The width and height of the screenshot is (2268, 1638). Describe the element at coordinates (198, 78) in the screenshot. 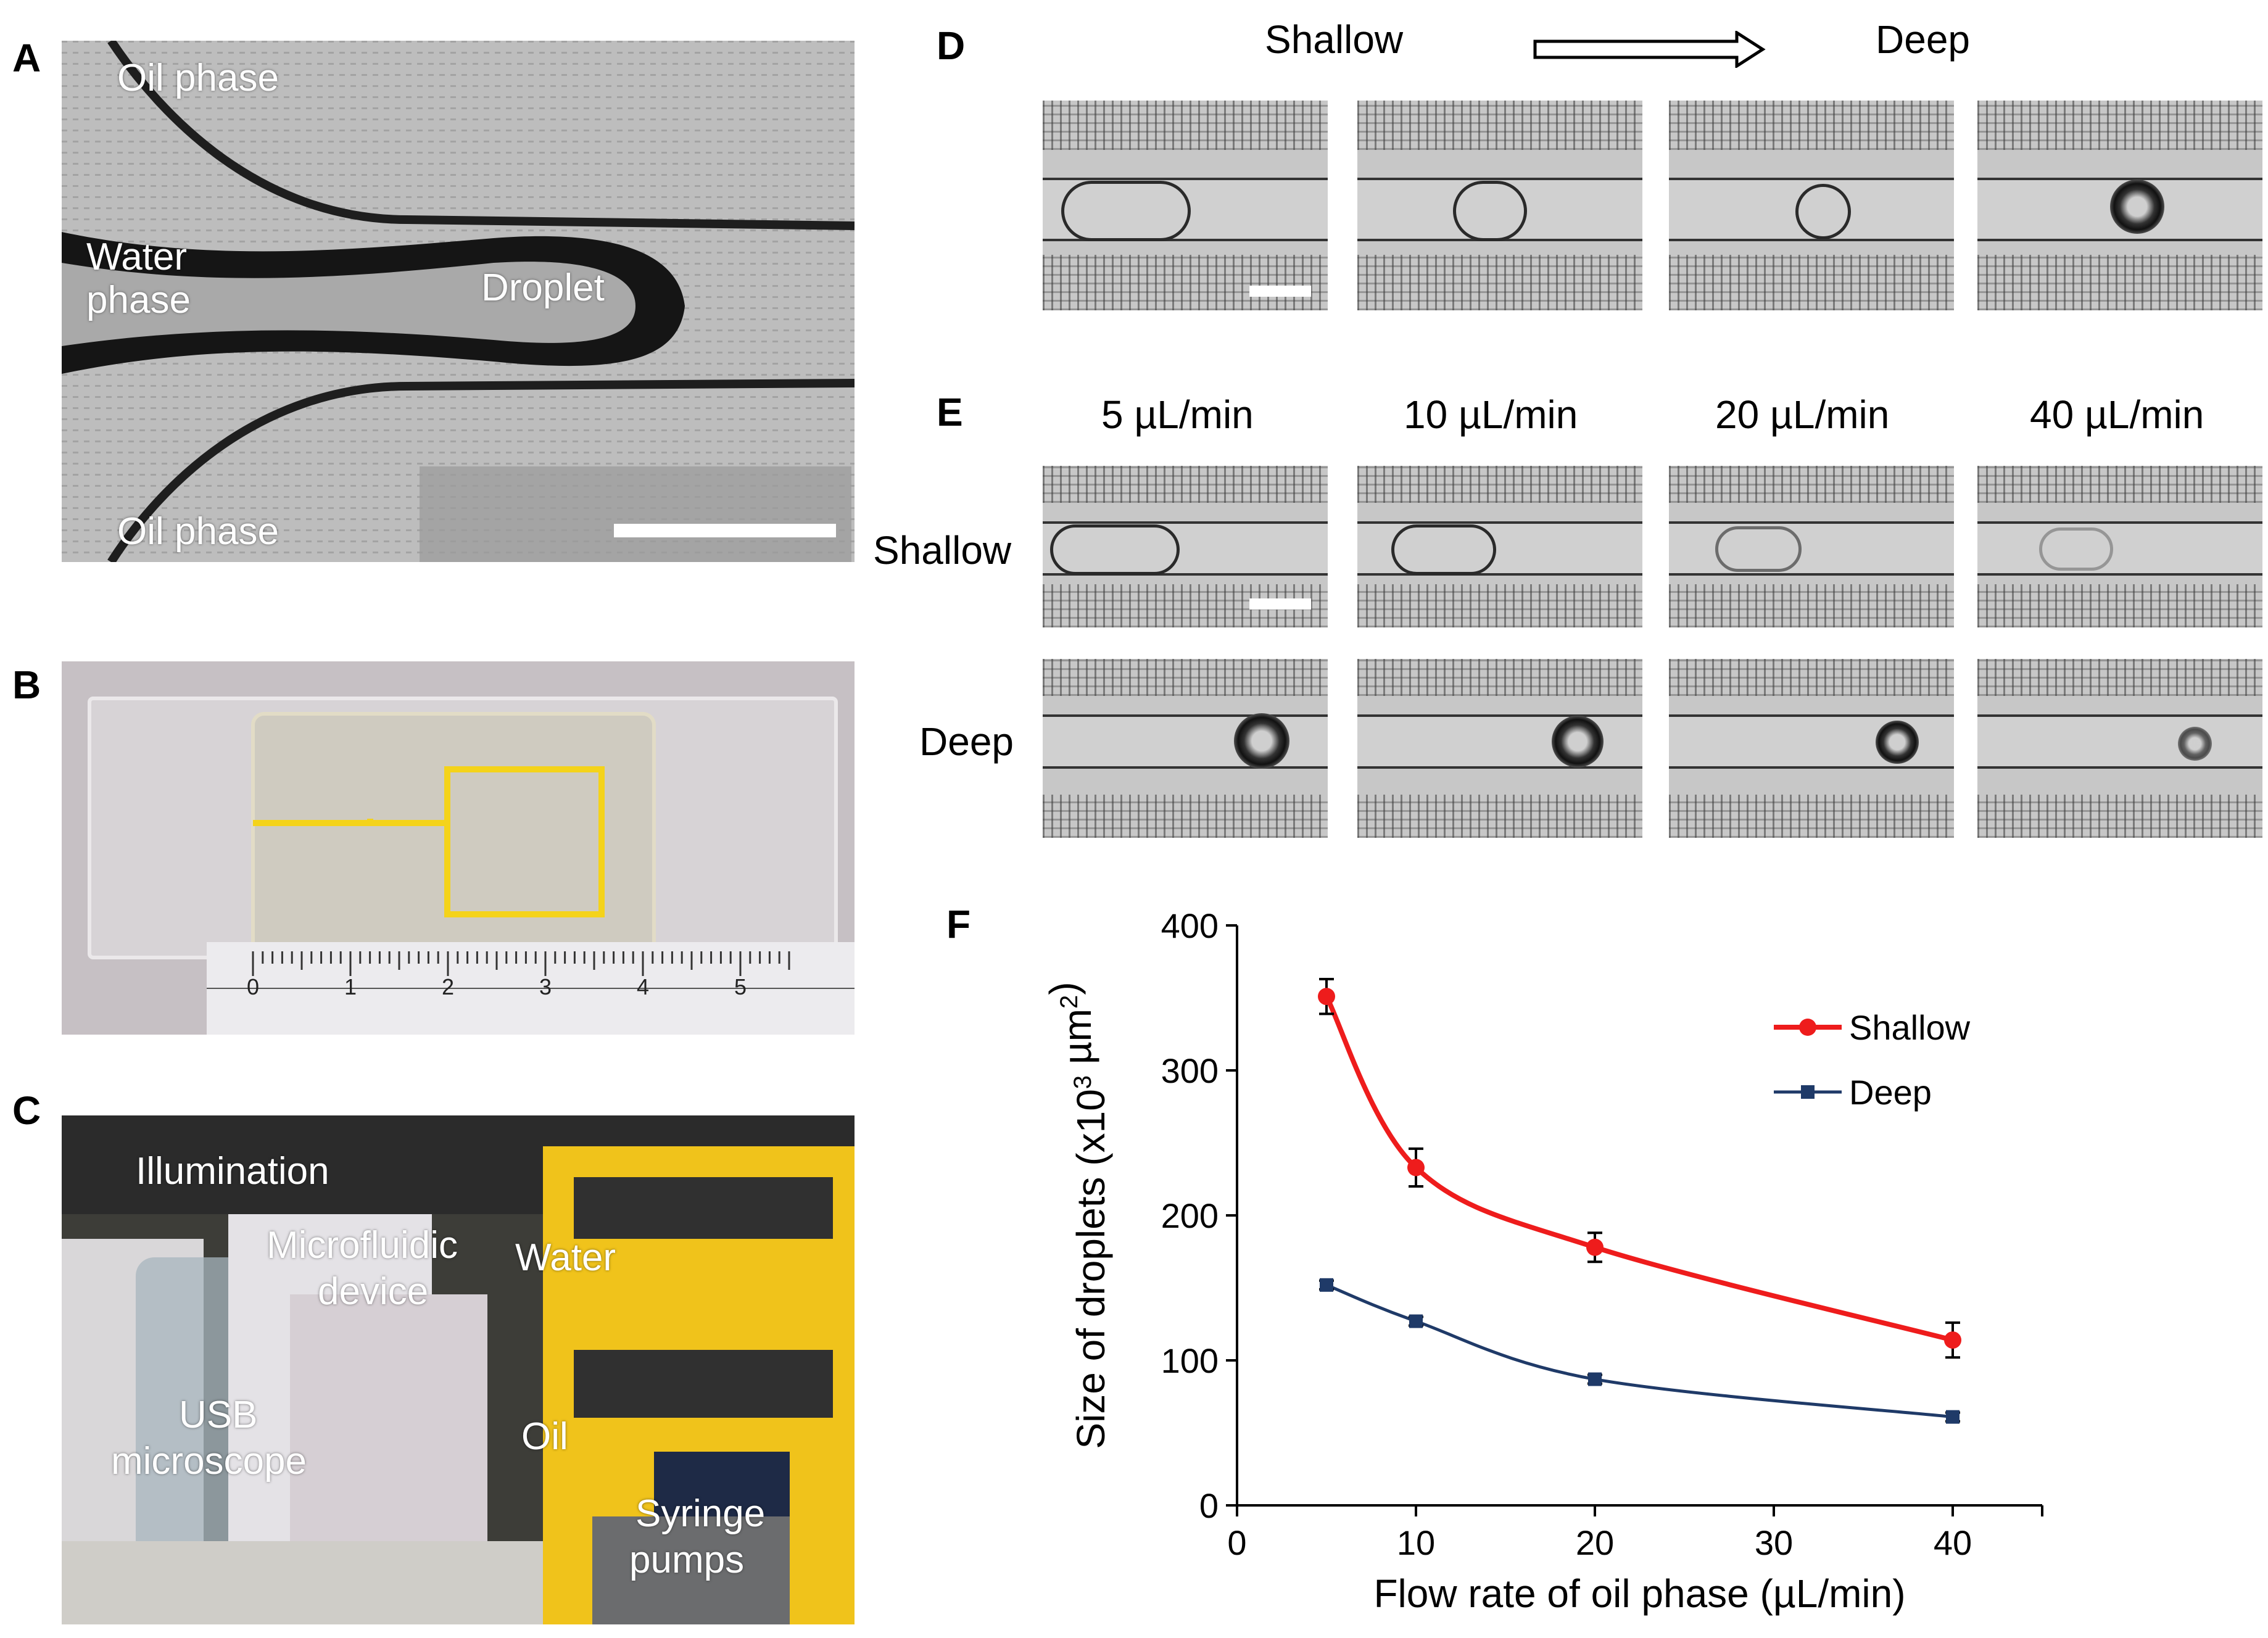

I see `label-oil-phase-top: Oil phase` at that location.